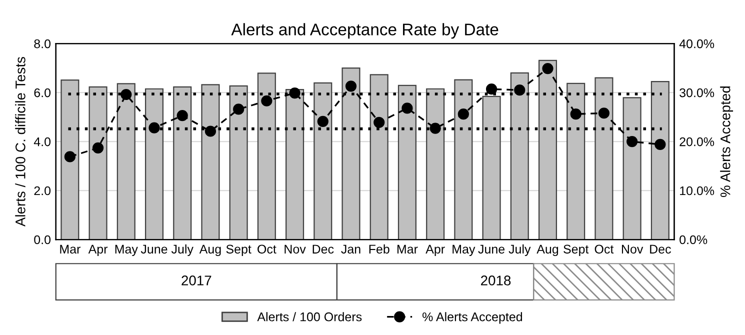 The height and width of the screenshot is (335, 745). What do you see at coordinates (694, 239) in the screenshot?
I see `y2-tick-label: 0.0%` at bounding box center [694, 239].